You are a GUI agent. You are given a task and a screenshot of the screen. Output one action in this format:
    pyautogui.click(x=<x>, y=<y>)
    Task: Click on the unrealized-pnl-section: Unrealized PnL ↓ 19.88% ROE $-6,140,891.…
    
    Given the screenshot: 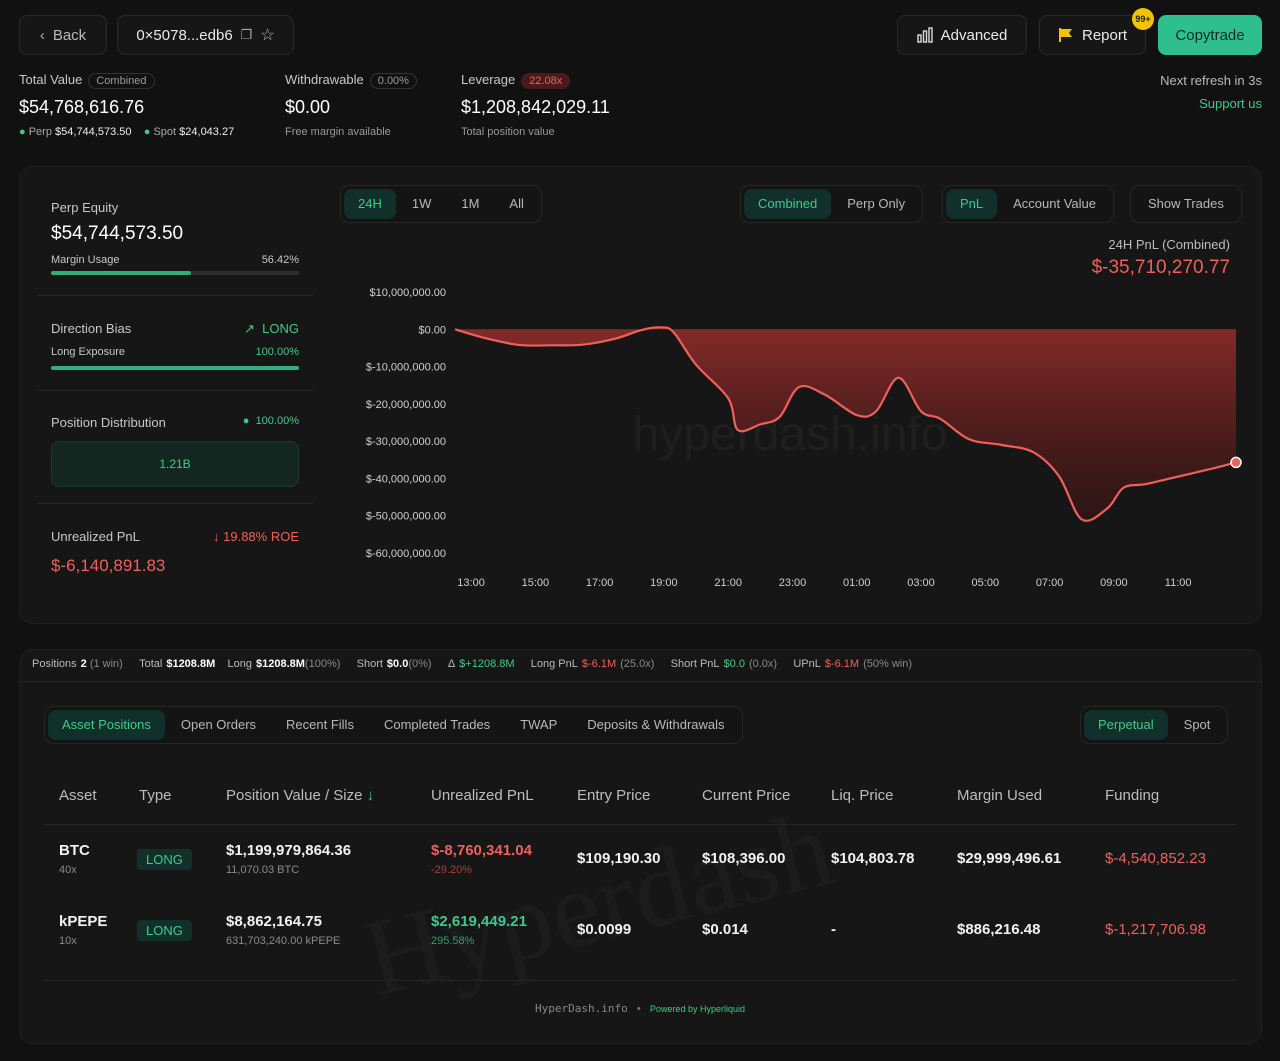 What is the action you would take?
    pyautogui.click(x=175, y=552)
    